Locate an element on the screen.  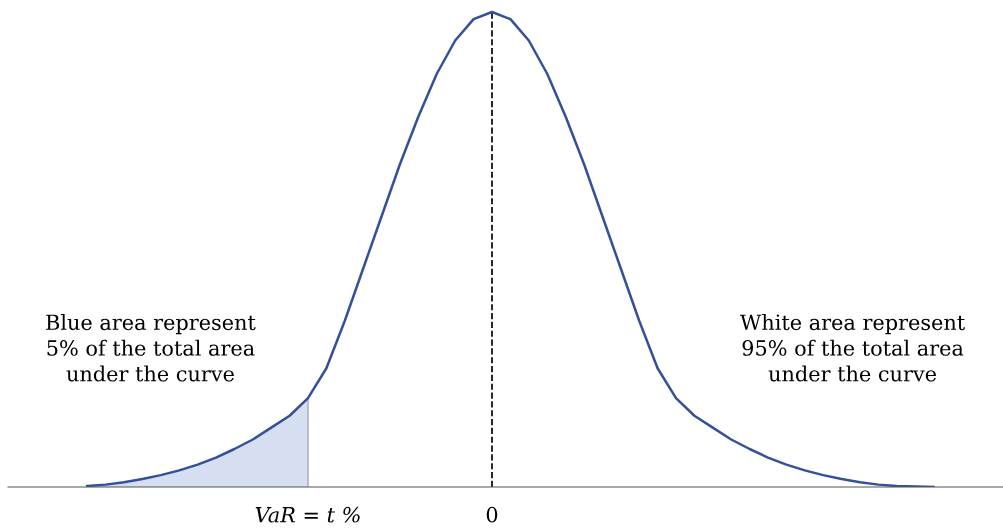
x-tick-label: VaR = t % is located at coordinates (307, 514).